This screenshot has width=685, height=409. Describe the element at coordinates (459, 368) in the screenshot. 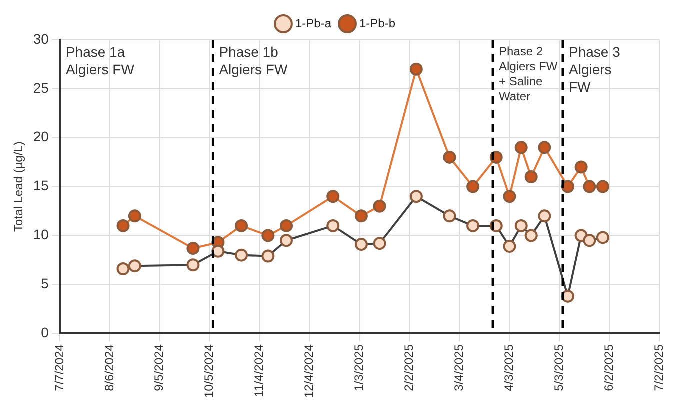

I see `x-tick-label: 3/4/2025` at that location.